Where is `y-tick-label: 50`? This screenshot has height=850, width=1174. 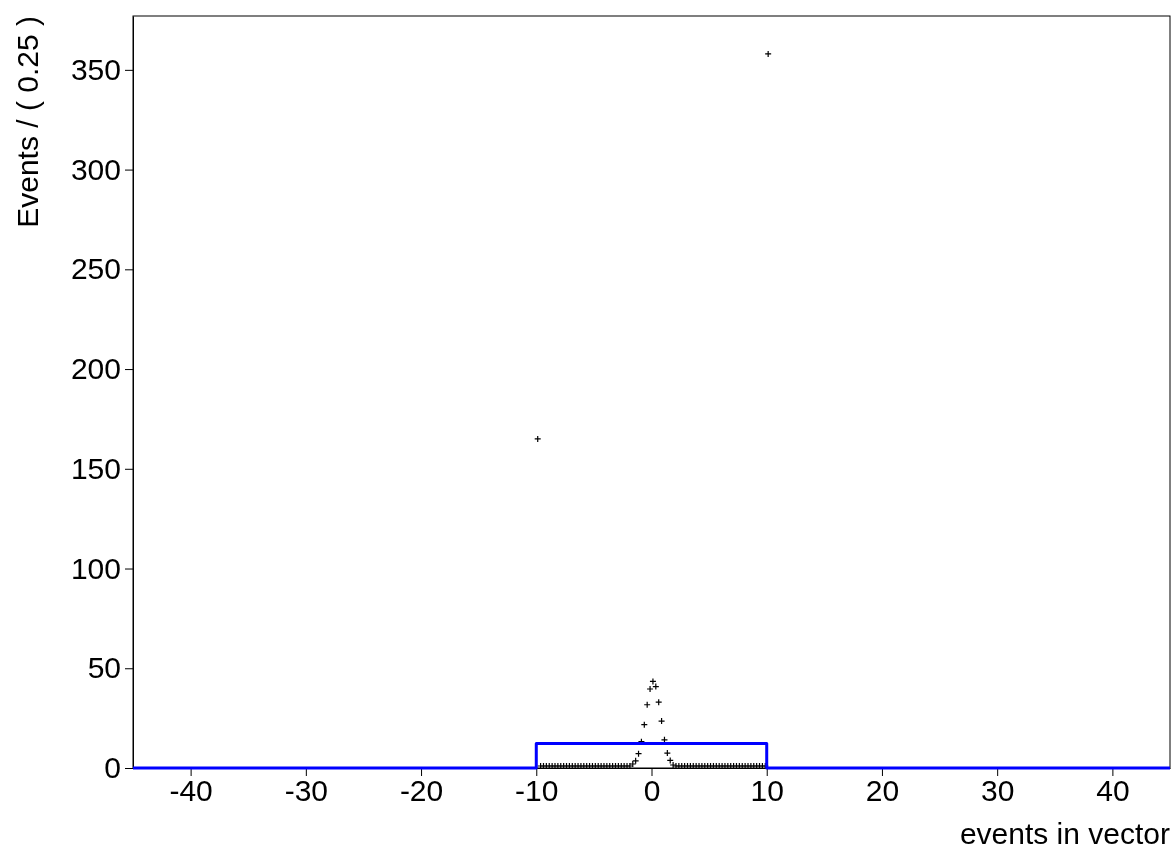 y-tick-label: 50 is located at coordinates (104, 668).